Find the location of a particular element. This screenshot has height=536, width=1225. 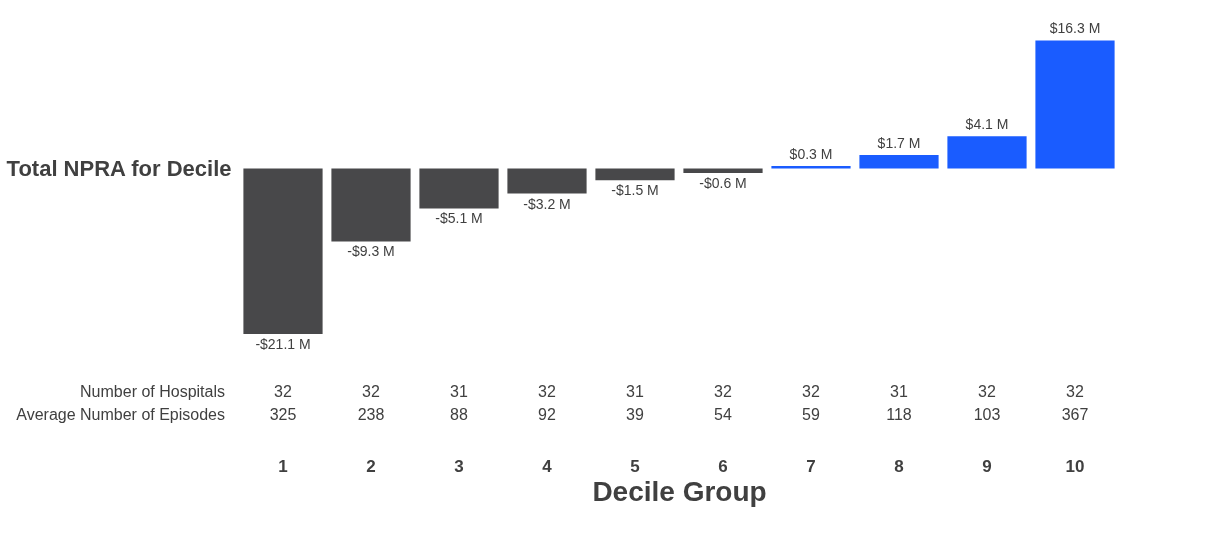

text: 88 is located at coordinates (459, 414).